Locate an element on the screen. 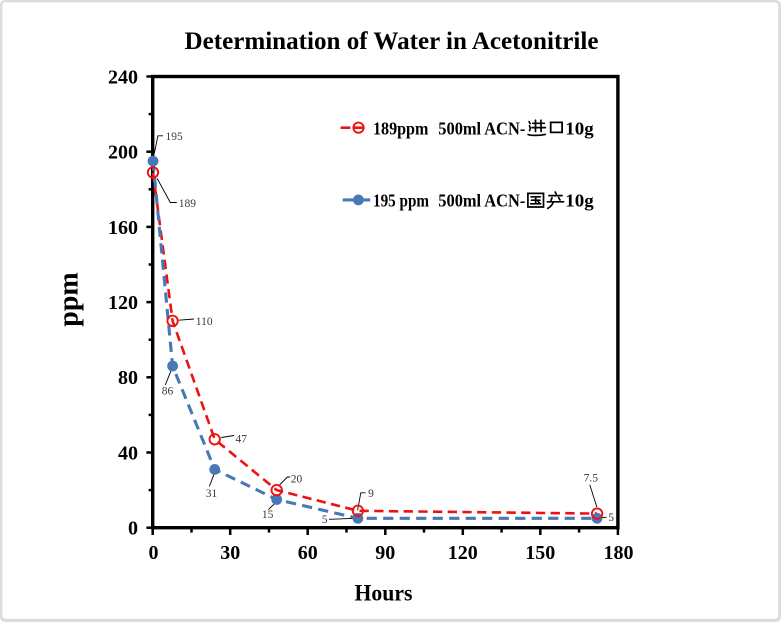 The height and width of the screenshot is (622, 781). svg-text: 200 is located at coordinates (123, 153).